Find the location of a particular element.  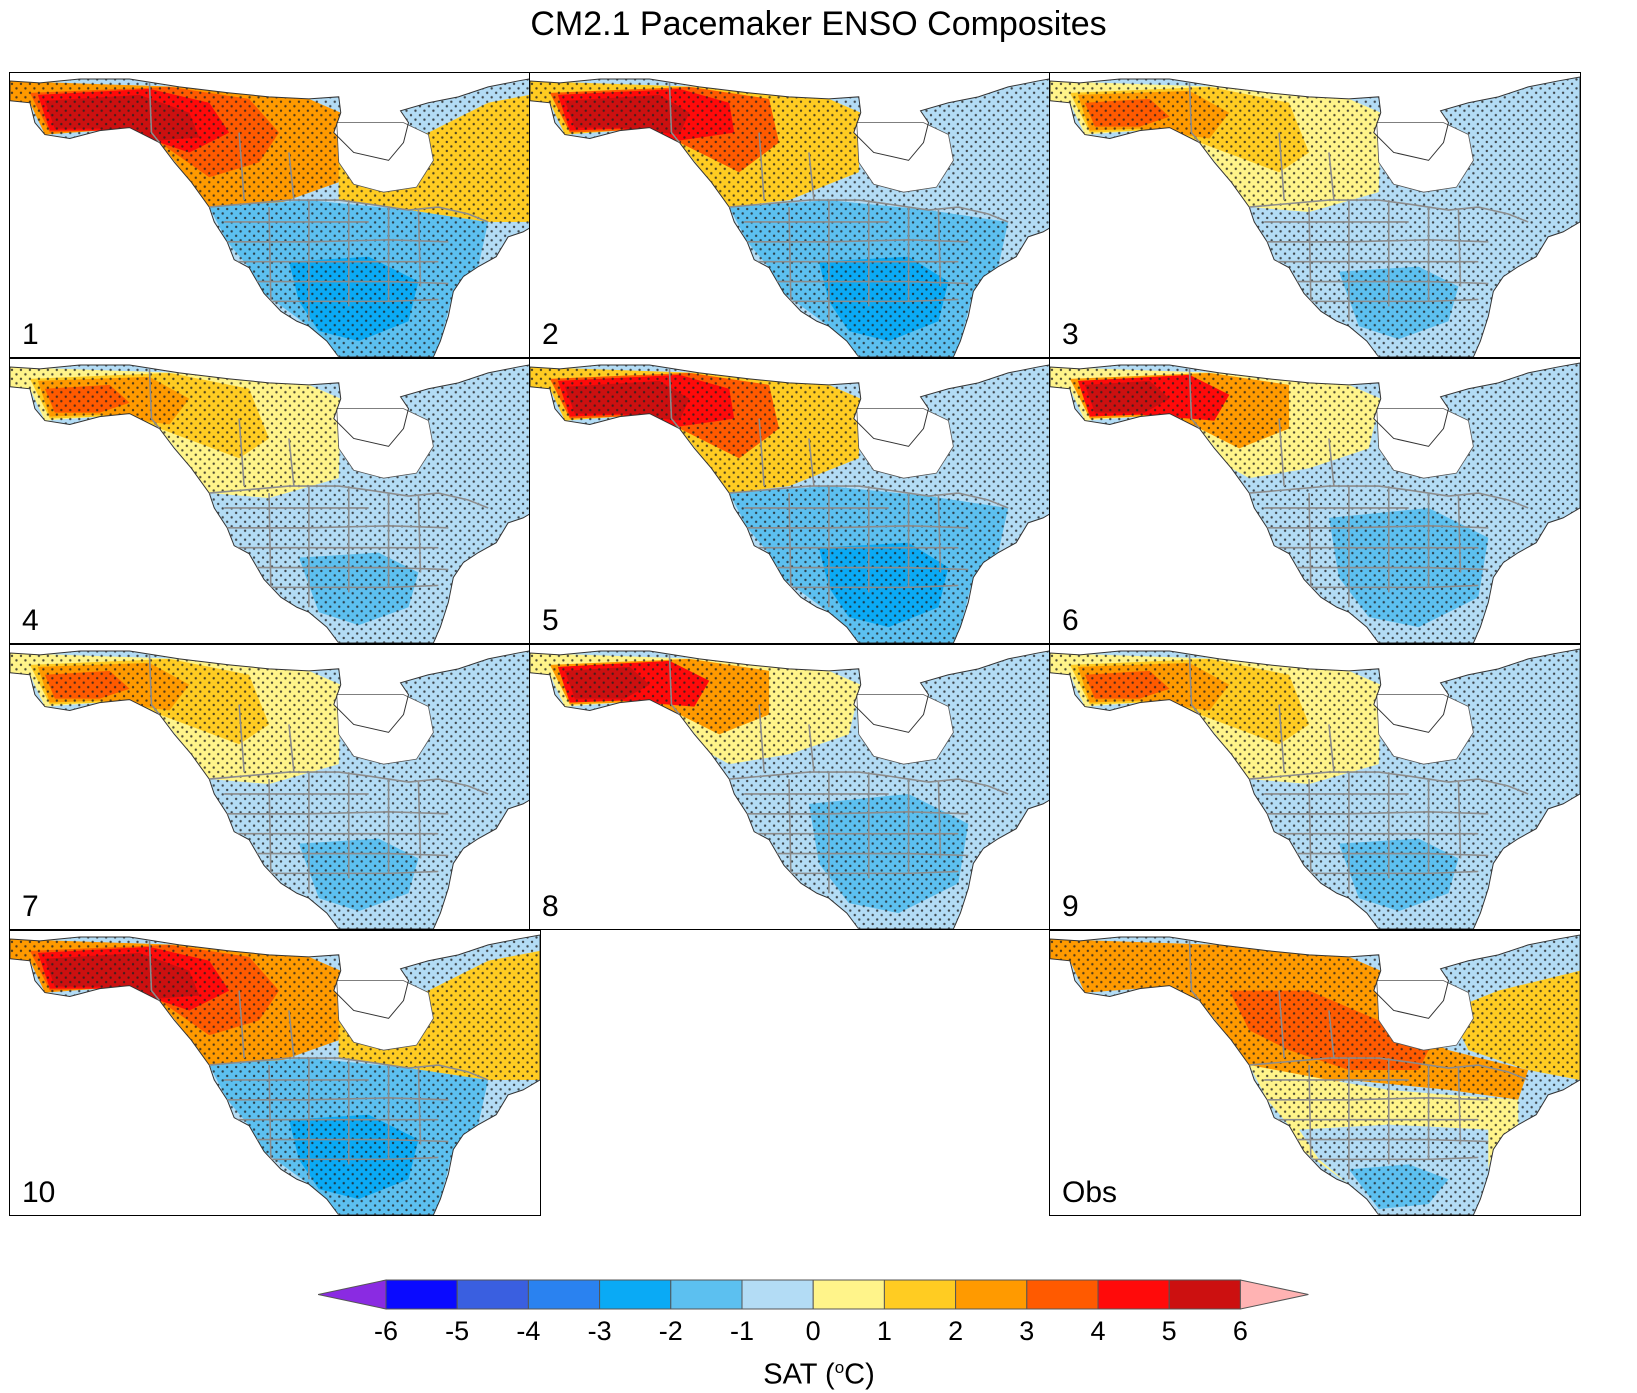

colorbar-tick-label: -6 is located at coordinates (386, 1331).